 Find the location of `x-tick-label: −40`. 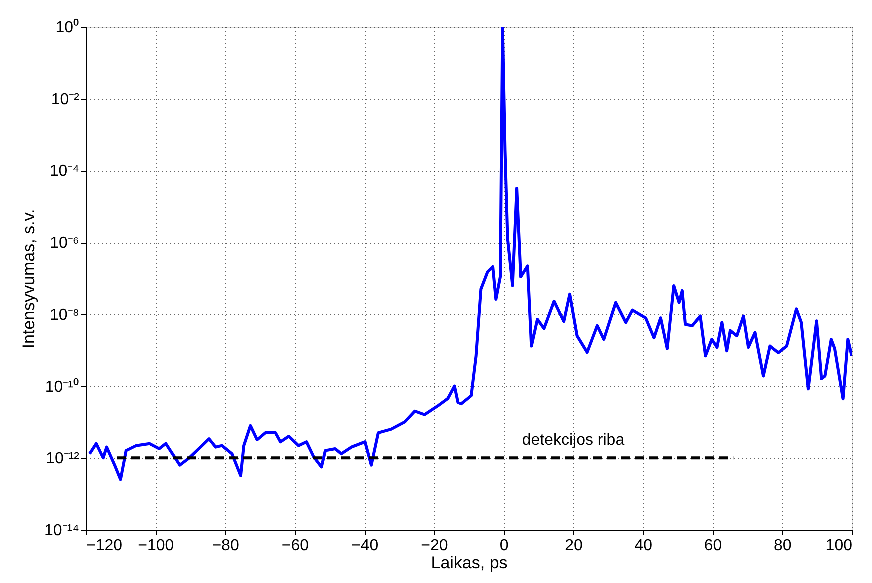

x-tick-label: −40 is located at coordinates (365, 546).